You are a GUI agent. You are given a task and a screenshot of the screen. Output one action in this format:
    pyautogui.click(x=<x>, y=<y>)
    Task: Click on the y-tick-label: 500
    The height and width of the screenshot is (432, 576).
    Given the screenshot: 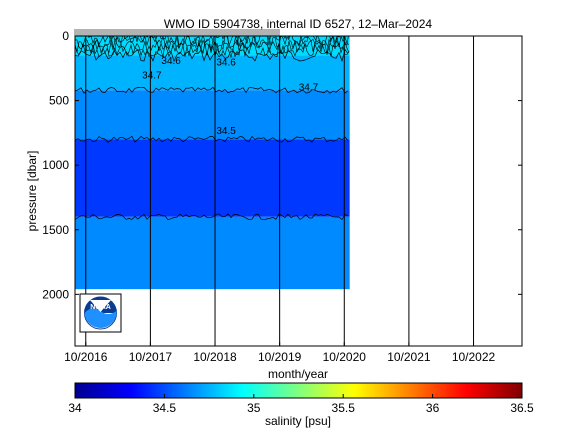 What is the action you would take?
    pyautogui.click(x=59, y=101)
    